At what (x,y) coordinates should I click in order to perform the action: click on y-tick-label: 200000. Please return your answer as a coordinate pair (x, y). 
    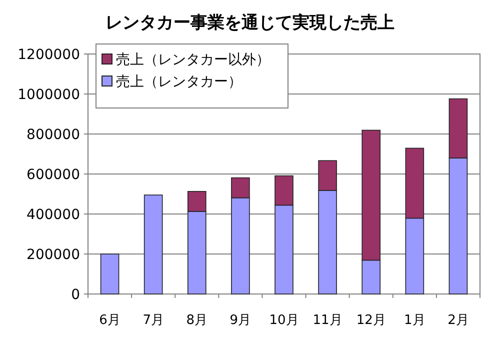
    Looking at the image, I should click on (53, 255).